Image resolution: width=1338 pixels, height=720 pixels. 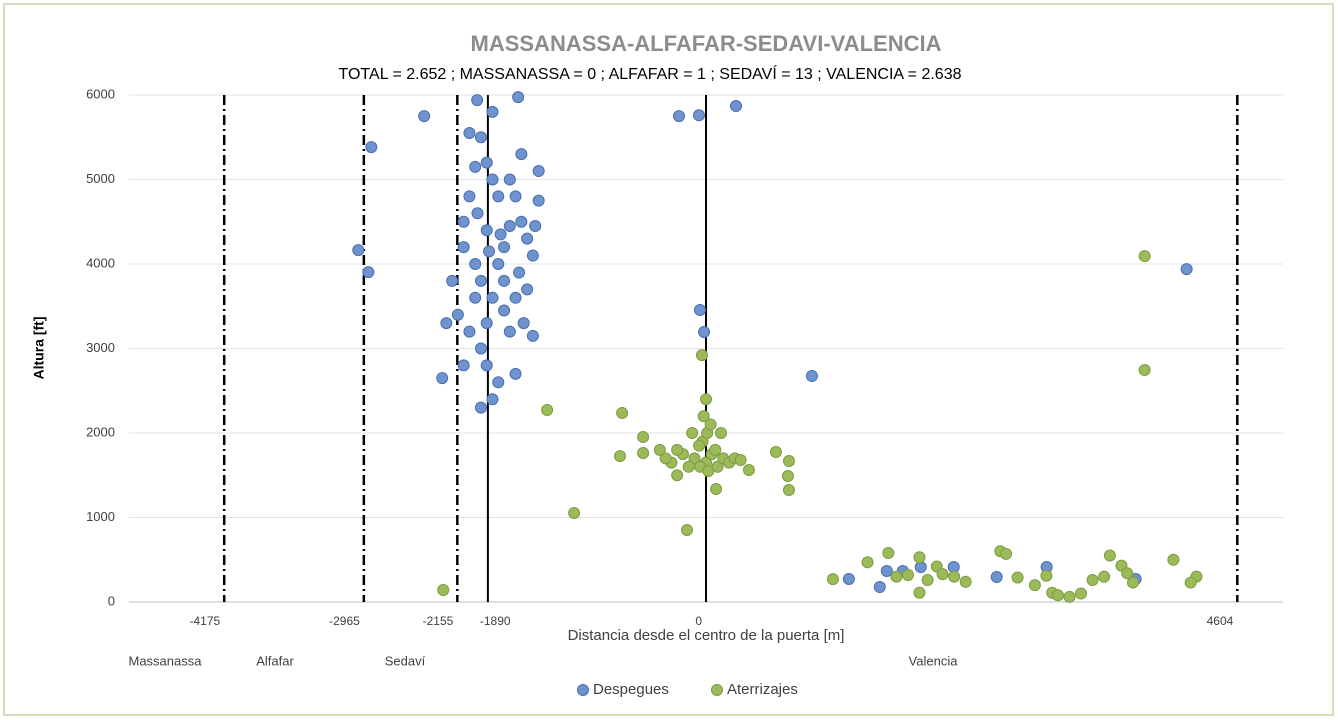 I want to click on region-label: Massanassa, so click(x=166, y=660).